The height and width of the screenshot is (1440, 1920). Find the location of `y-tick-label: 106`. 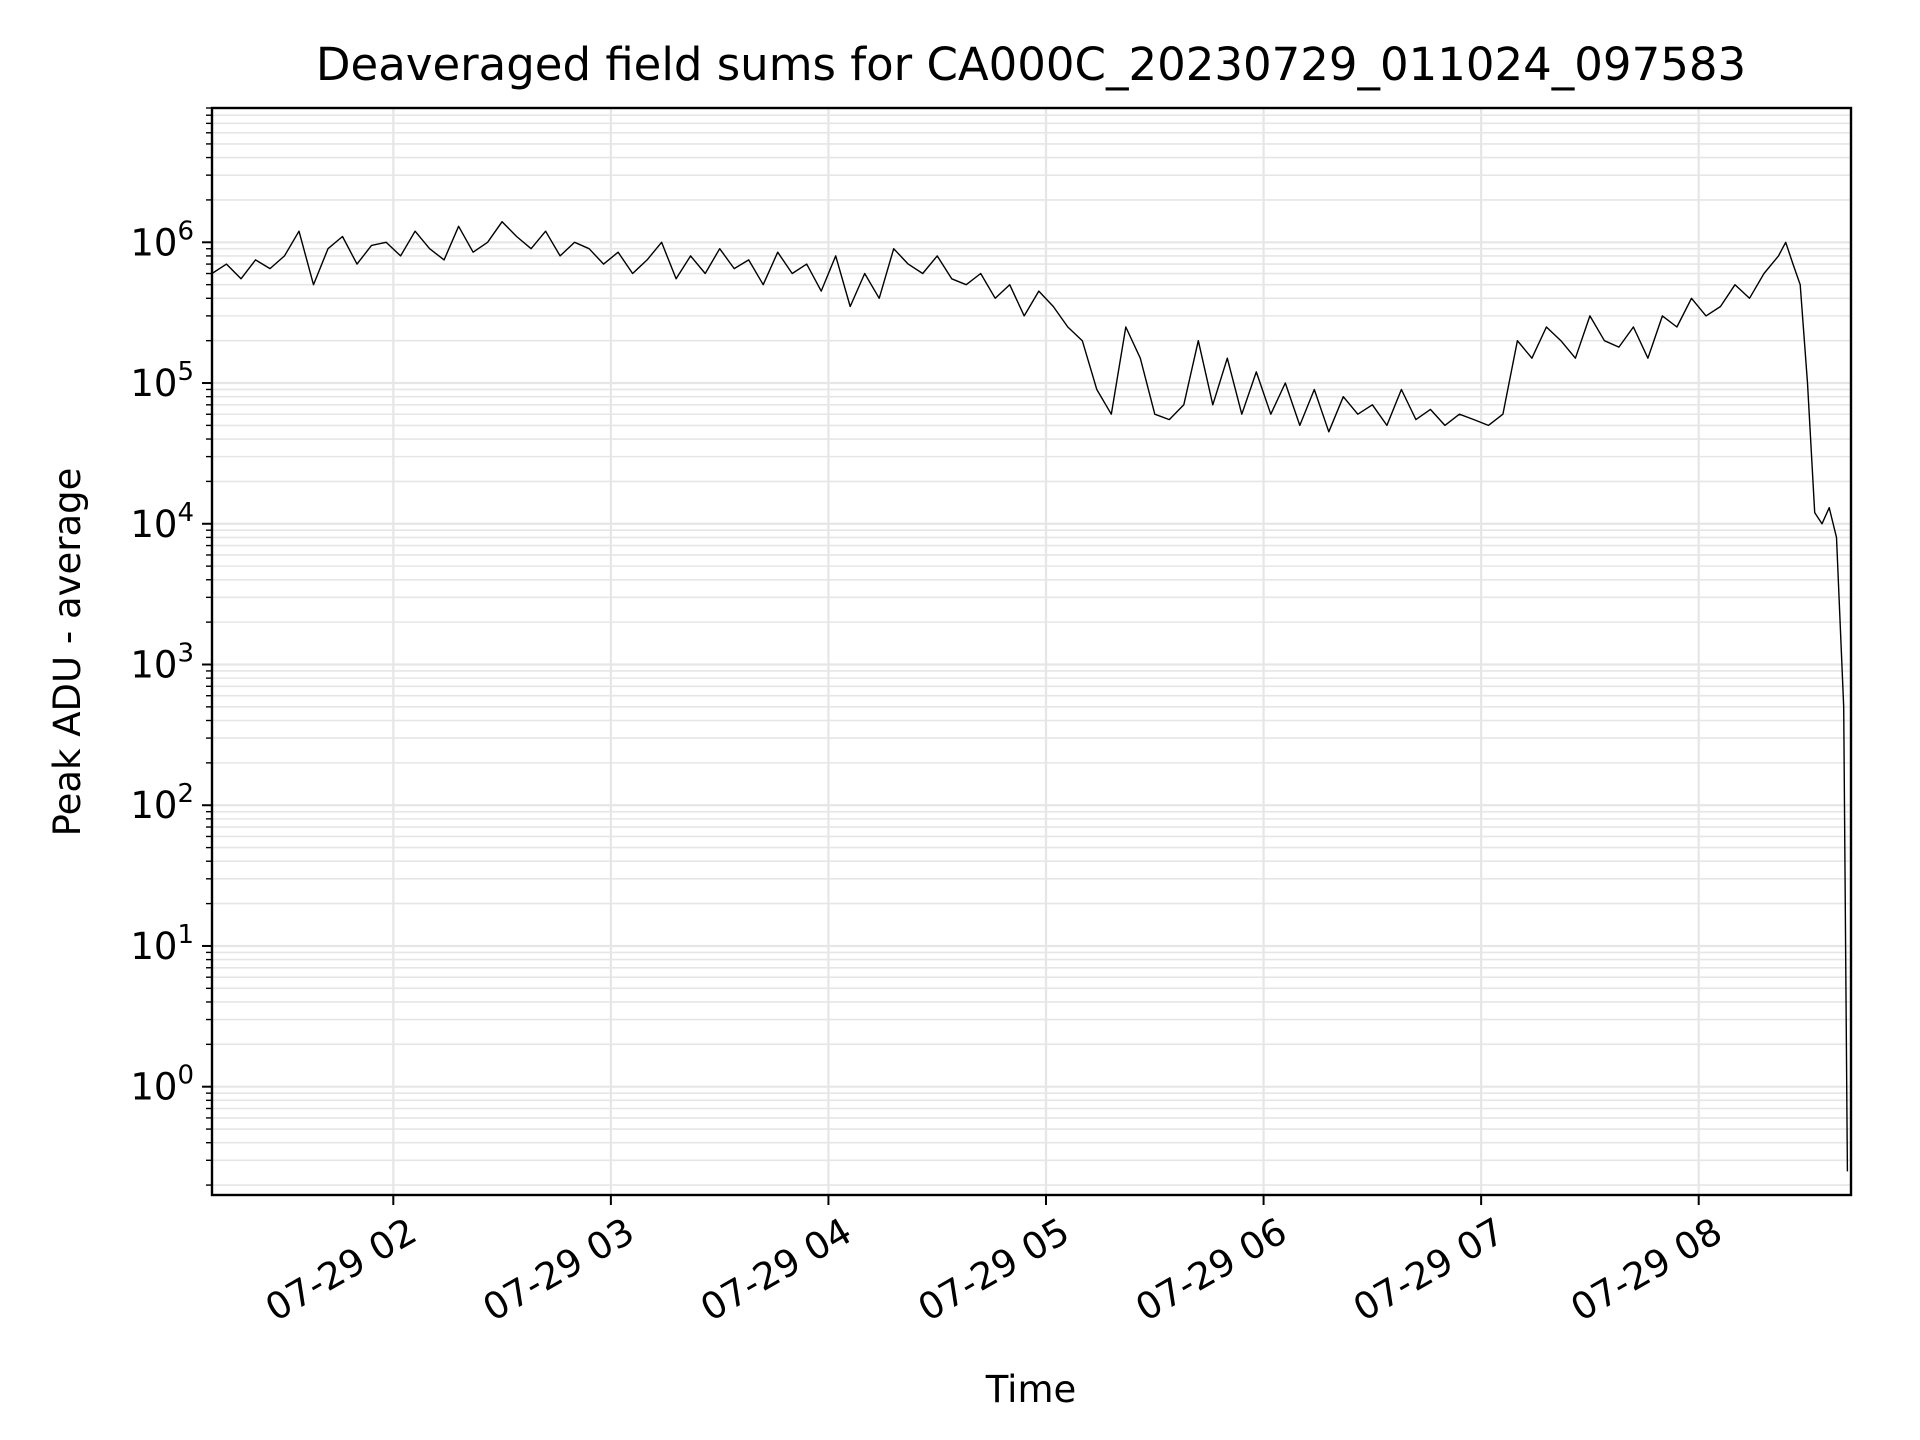

y-tick-label: 106 is located at coordinates (162, 240).